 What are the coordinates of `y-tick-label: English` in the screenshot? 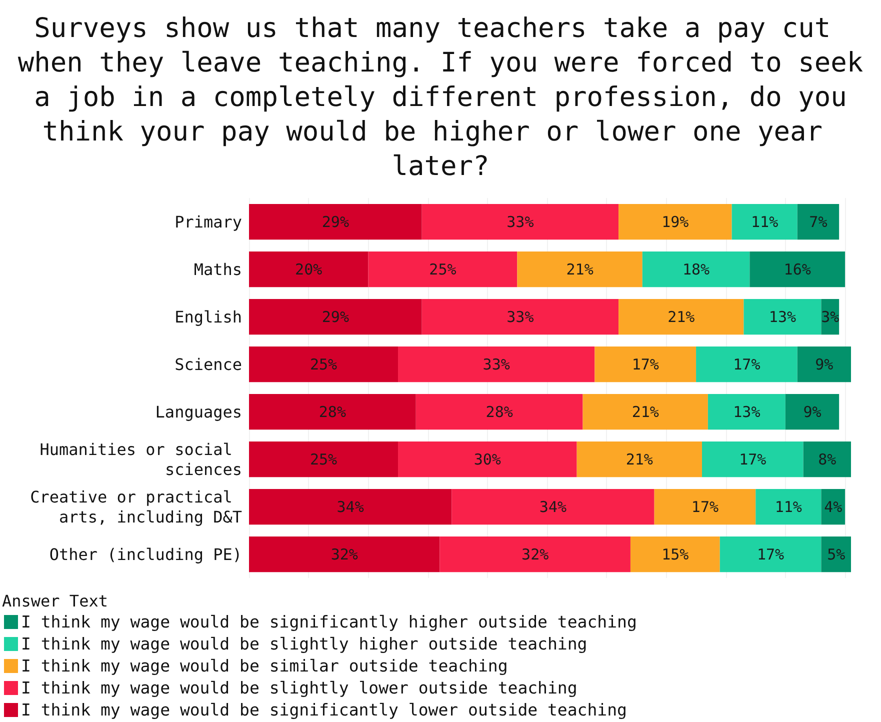 It's located at (208, 316).